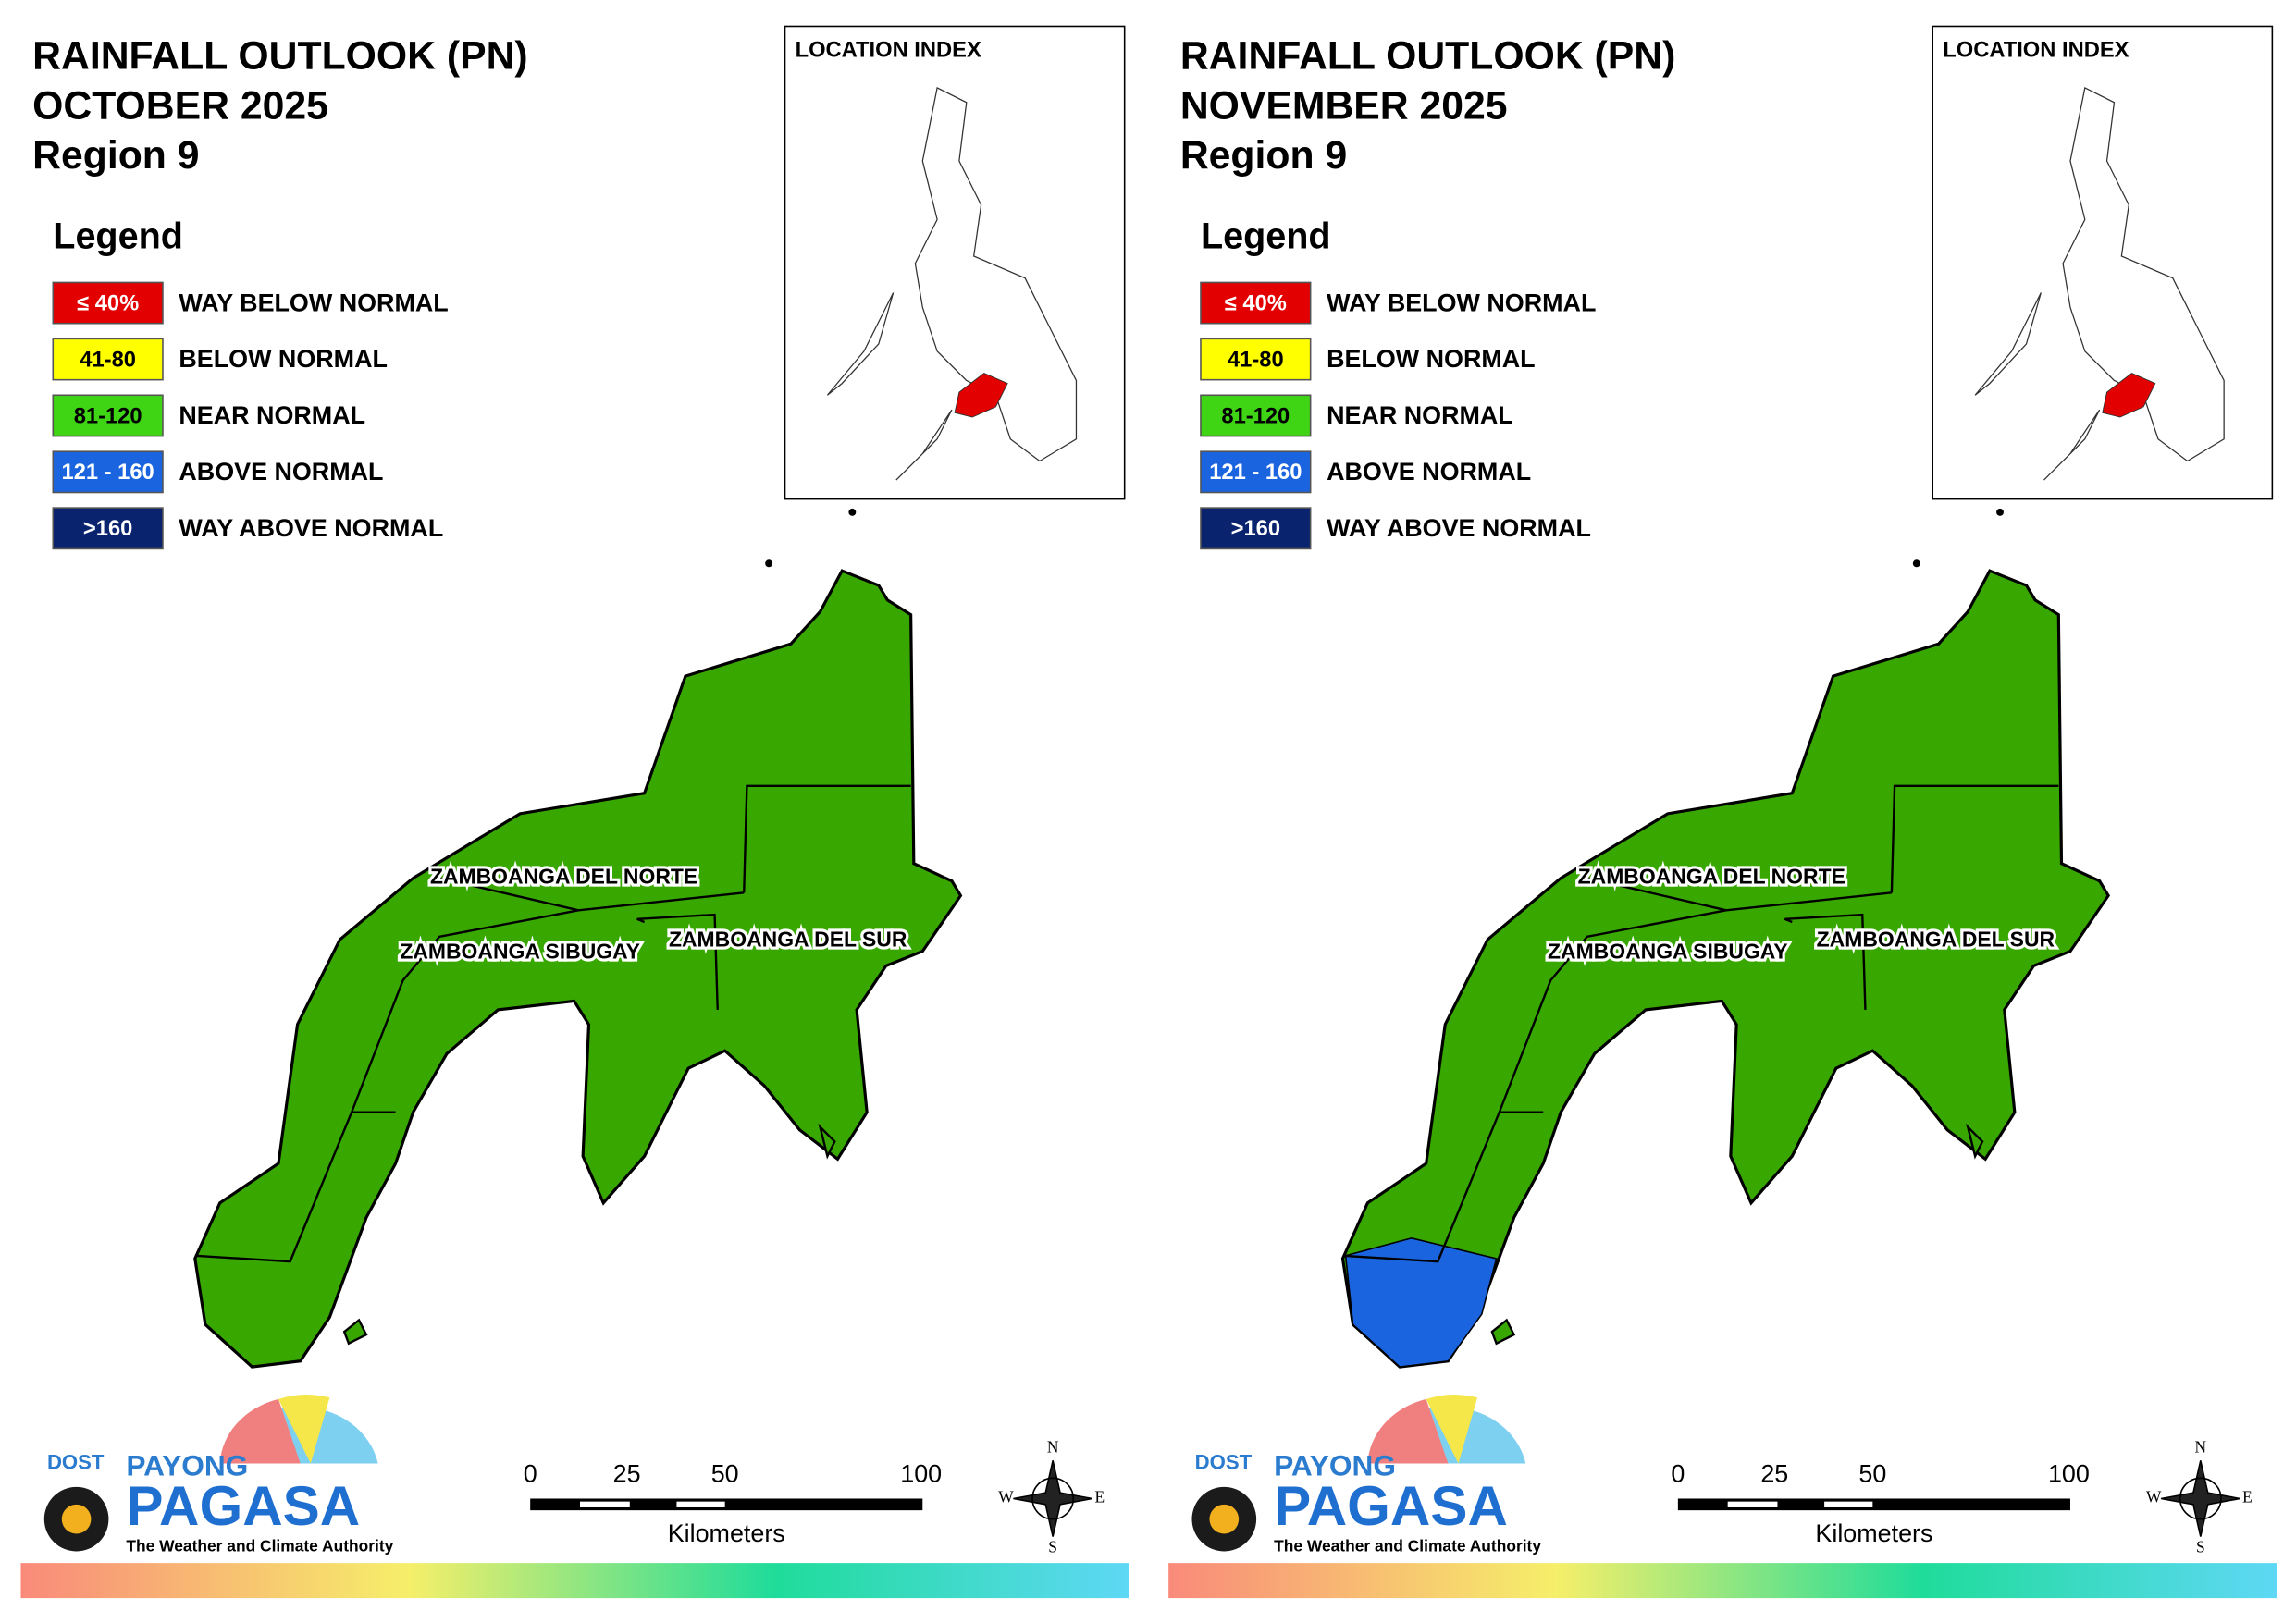 The height and width of the screenshot is (1623, 2296). I want to click on title-line: OCTOBER 2025, so click(180, 105).